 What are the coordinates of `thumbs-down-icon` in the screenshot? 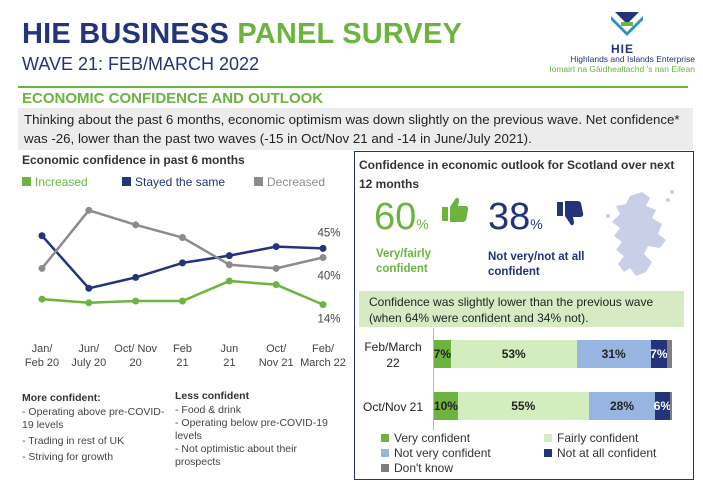 It's located at (570, 213).